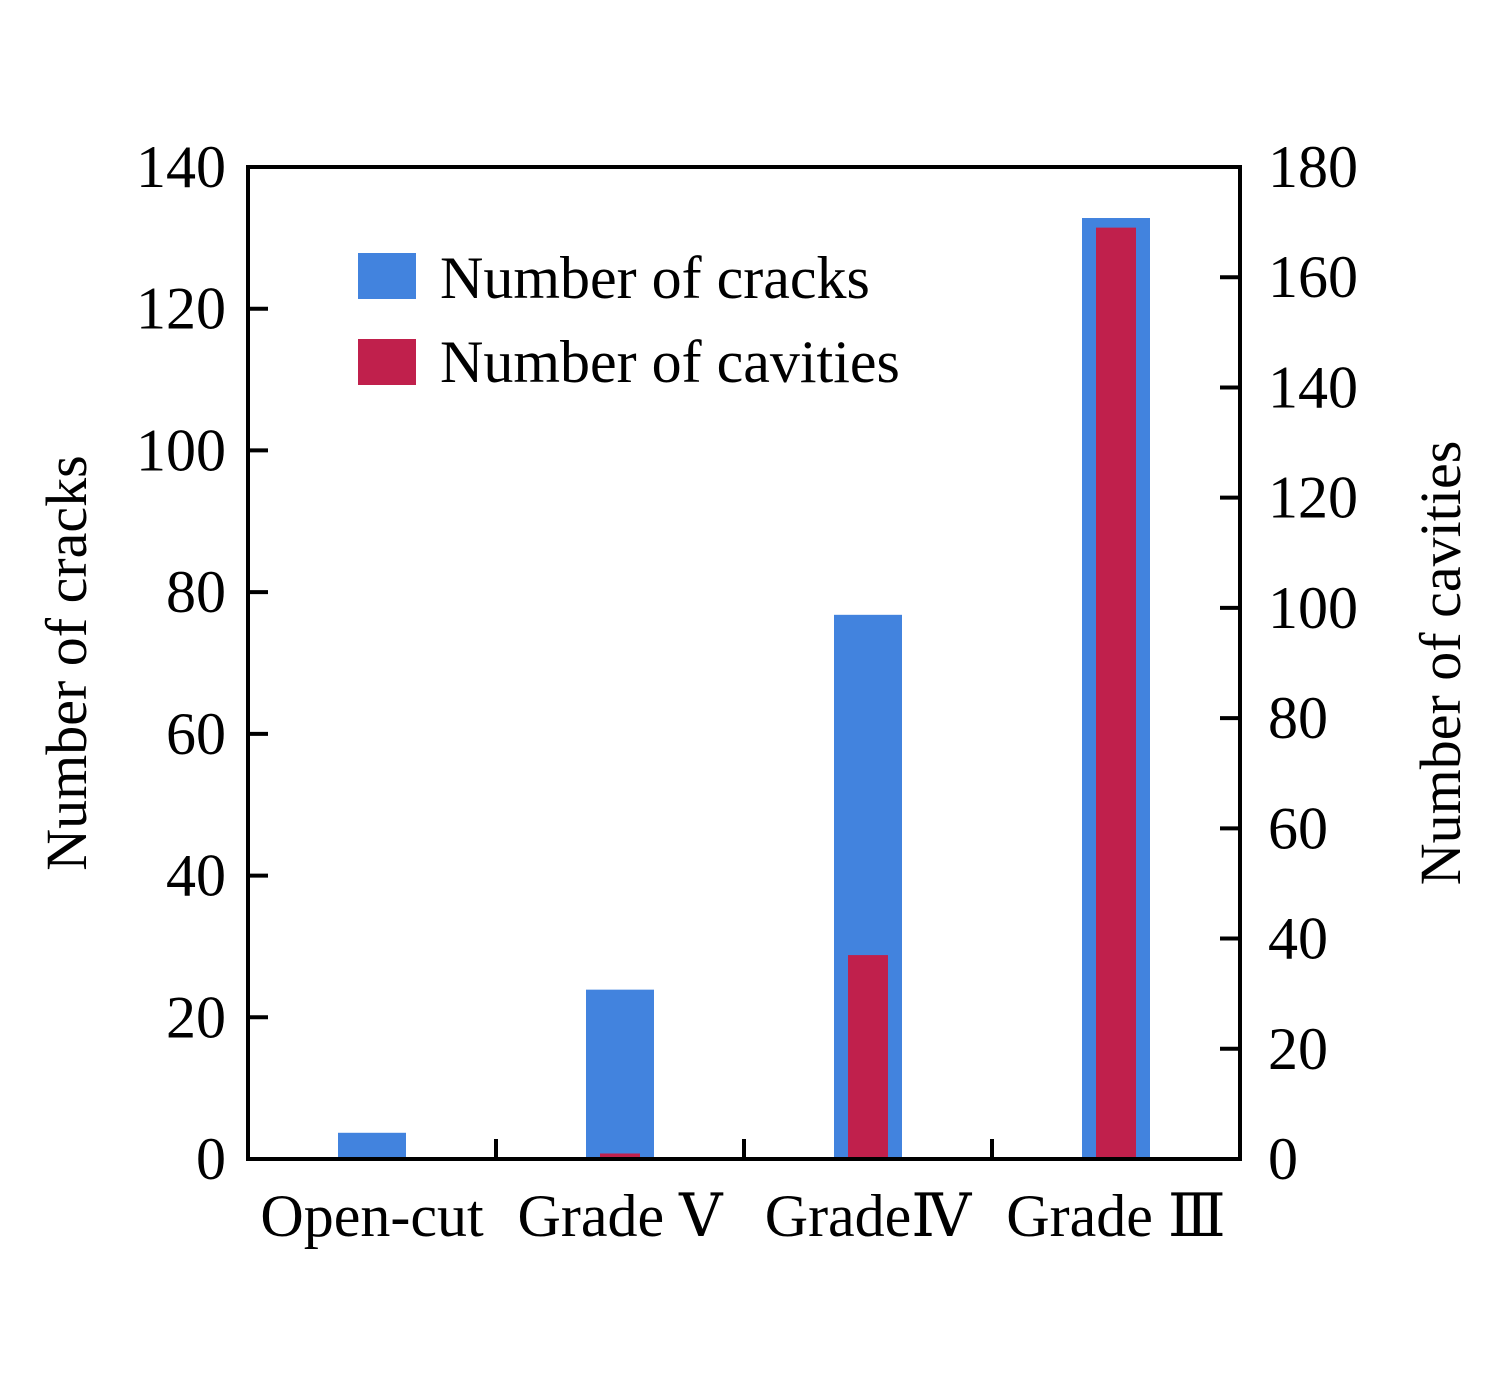 The width and height of the screenshot is (1512, 1389). I want to click on legend-swatch-cracks, so click(387, 276).